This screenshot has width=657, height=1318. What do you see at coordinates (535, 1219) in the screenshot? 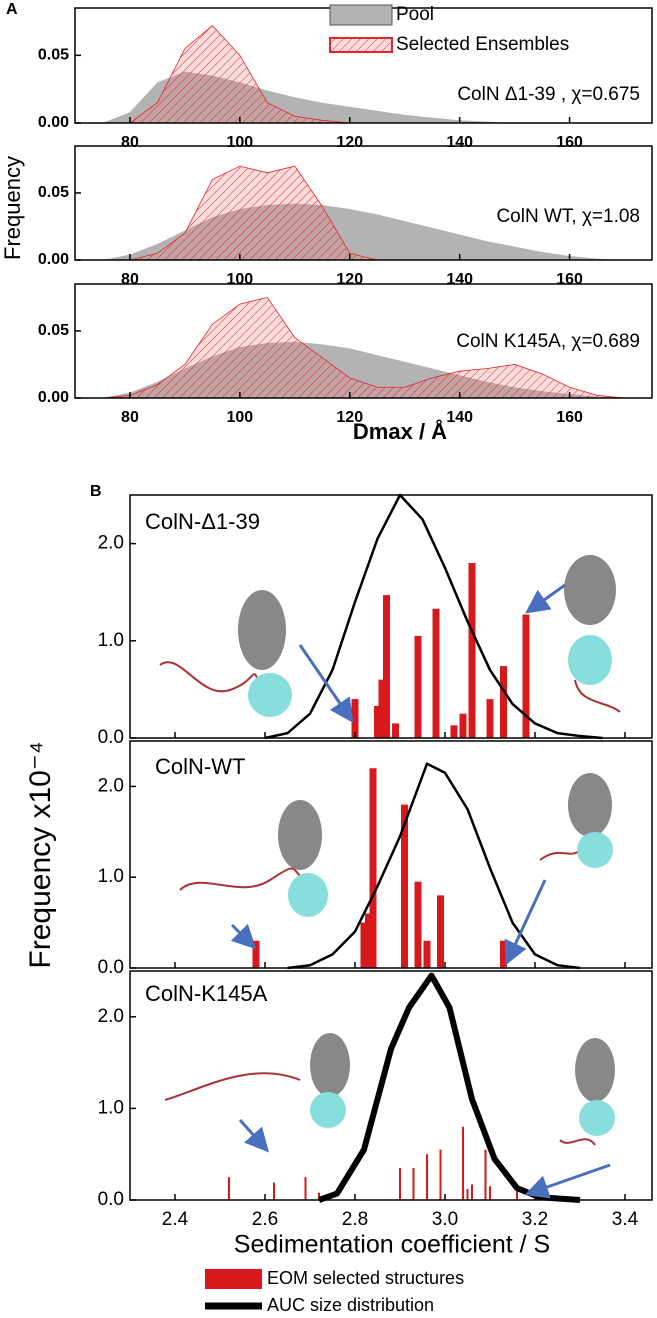
I see `x-tick-label: 3.2` at bounding box center [535, 1219].